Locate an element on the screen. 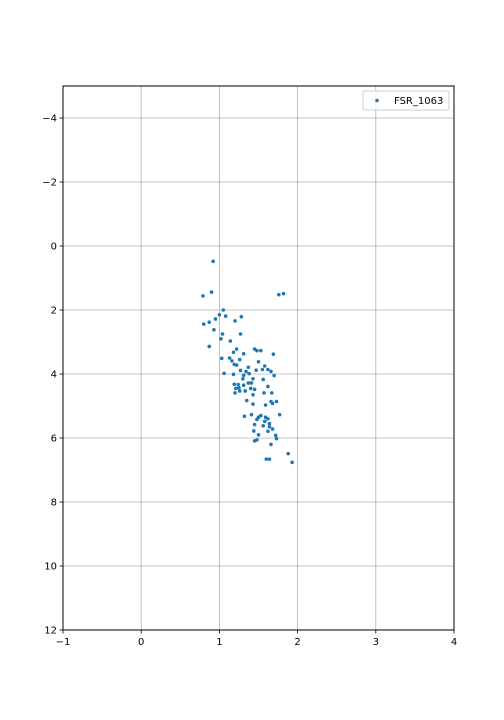 The height and width of the screenshot is (720, 504). legend: FSR_1063 is located at coordinates (406, 100).